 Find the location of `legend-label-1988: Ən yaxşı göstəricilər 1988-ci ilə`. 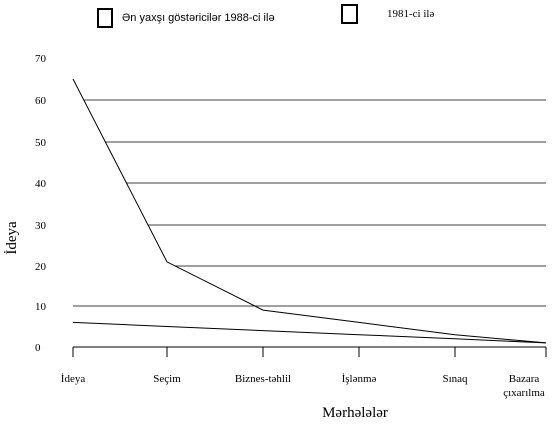

legend-label-1988: Ən yaxşı göstəricilər 1988-ci ilə is located at coordinates (198, 18).